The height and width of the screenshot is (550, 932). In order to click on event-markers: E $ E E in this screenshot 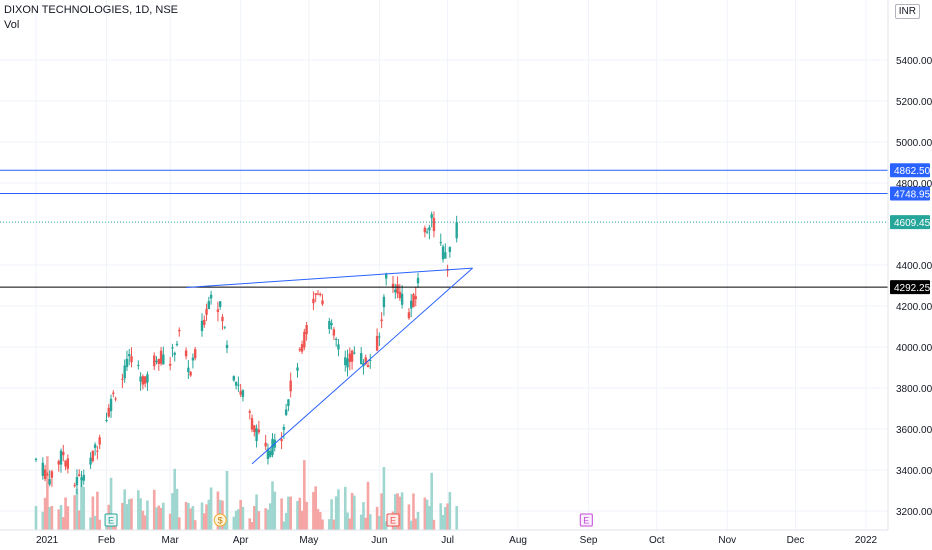, I will do `click(348, 520)`.